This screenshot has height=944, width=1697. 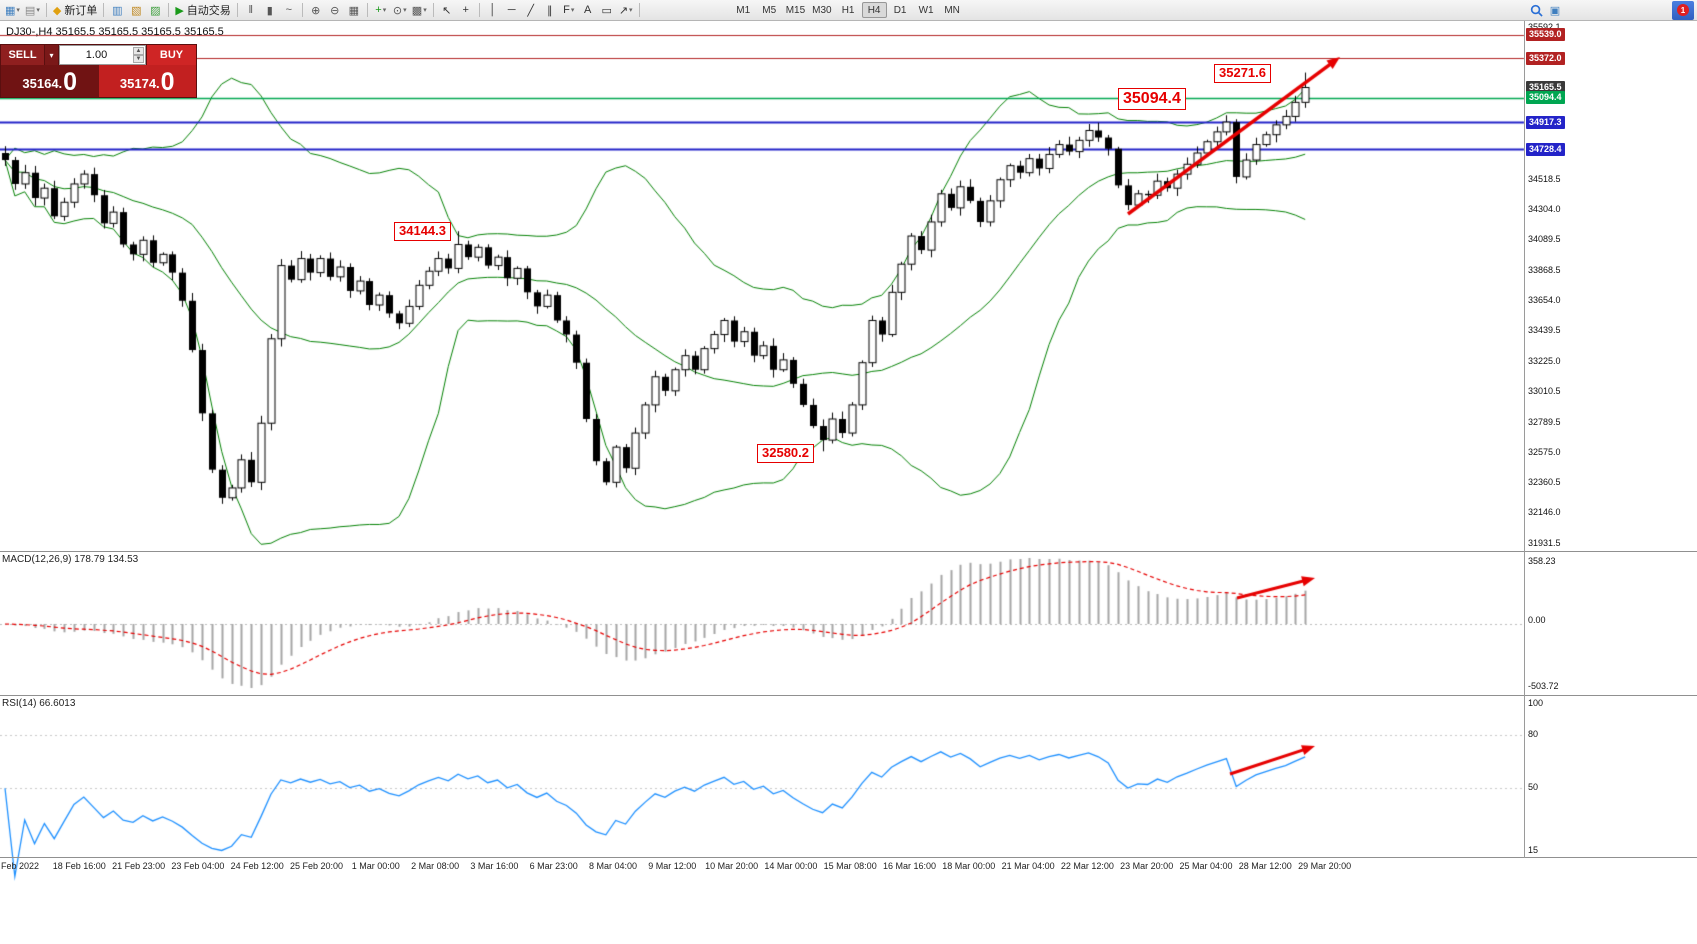 I want to click on timeframe-m15-button: M15, so click(x=795, y=10).